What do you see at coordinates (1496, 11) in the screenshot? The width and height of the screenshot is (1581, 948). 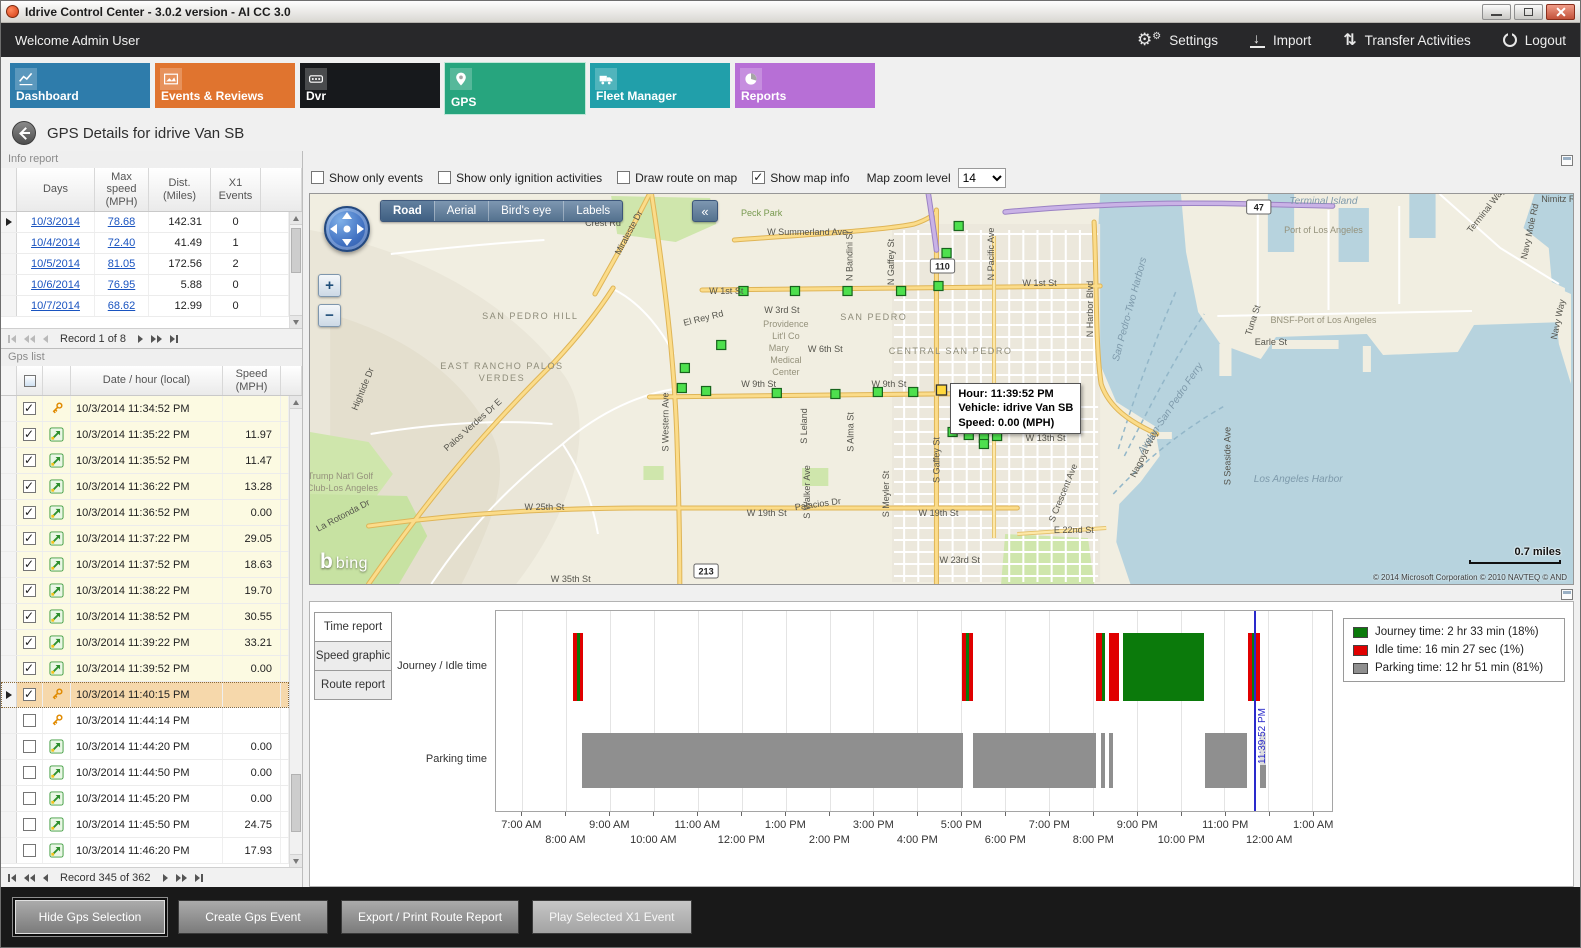 I see `minimize-button` at bounding box center [1496, 11].